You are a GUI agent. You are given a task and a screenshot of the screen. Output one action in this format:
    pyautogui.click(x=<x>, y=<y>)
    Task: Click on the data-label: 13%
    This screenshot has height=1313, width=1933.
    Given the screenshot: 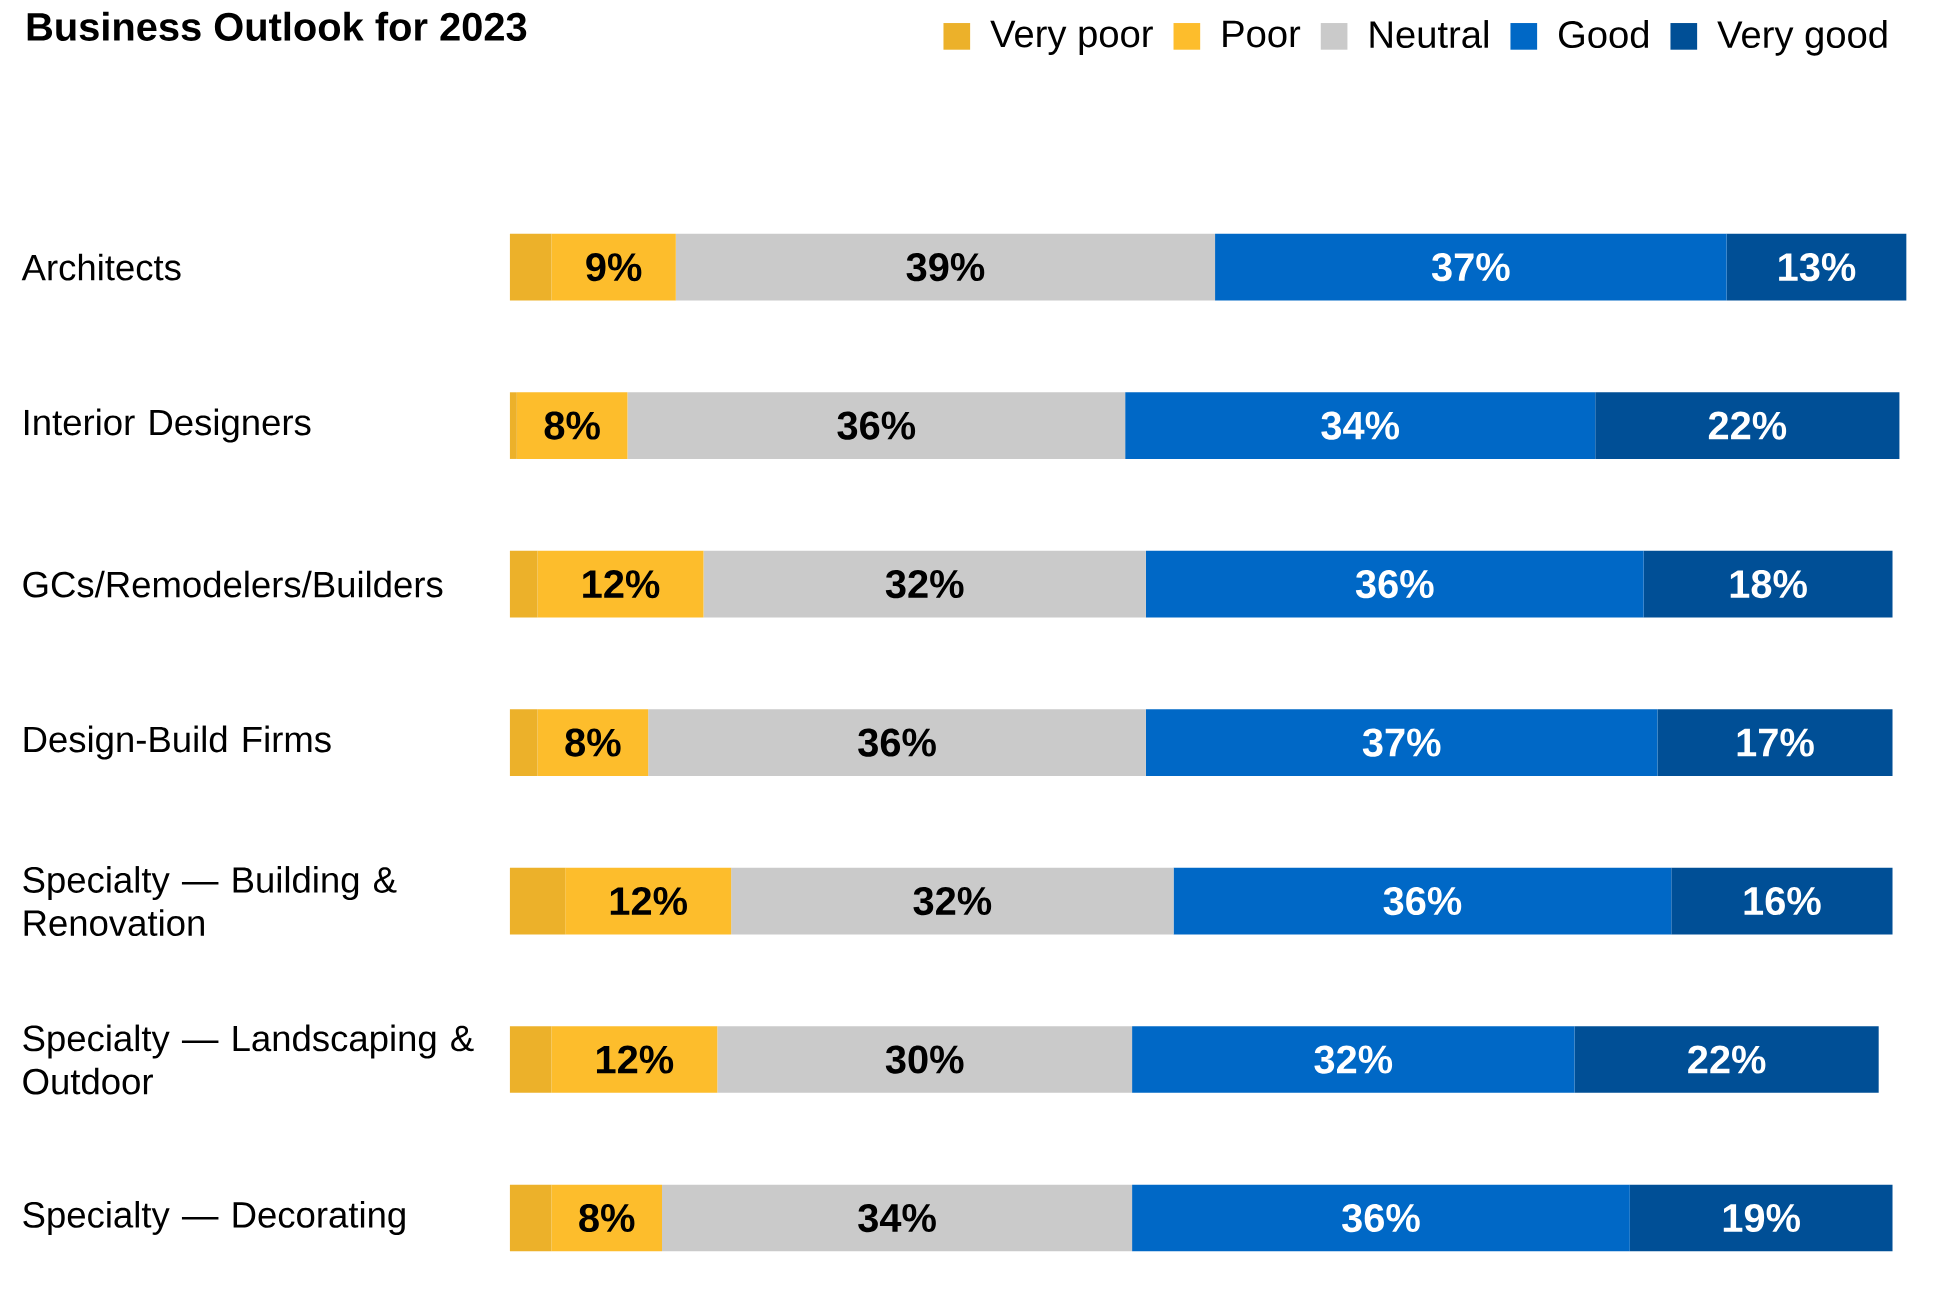 What is the action you would take?
    pyautogui.click(x=1817, y=267)
    